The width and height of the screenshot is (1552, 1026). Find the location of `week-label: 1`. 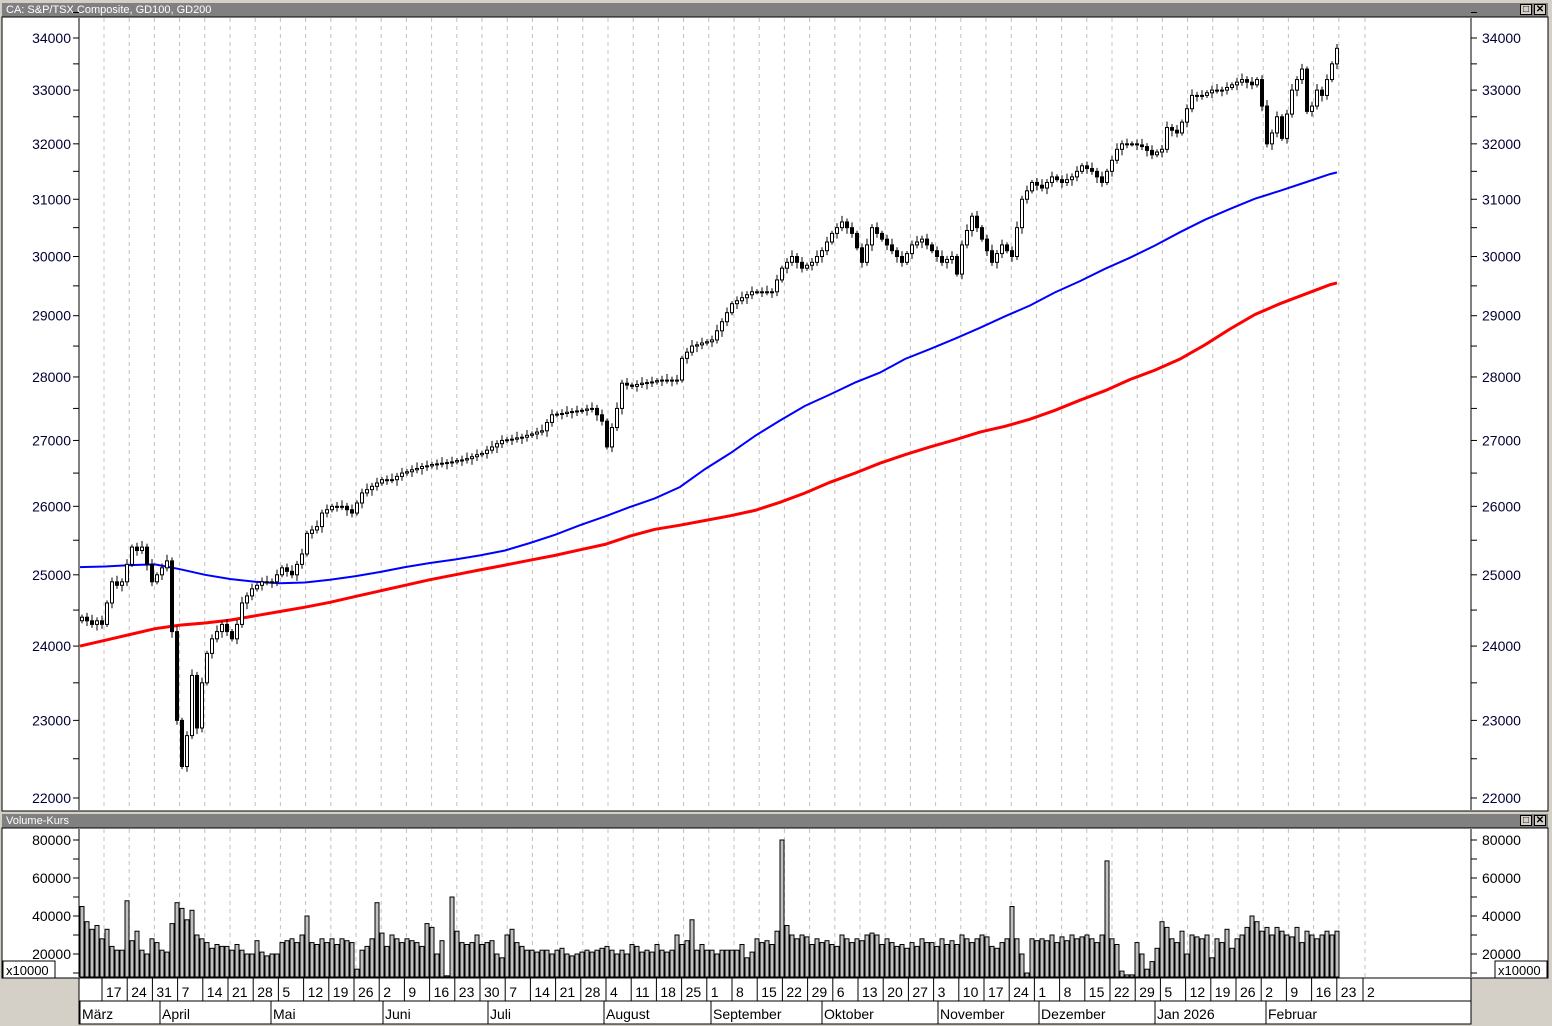

week-label: 1 is located at coordinates (715, 992).